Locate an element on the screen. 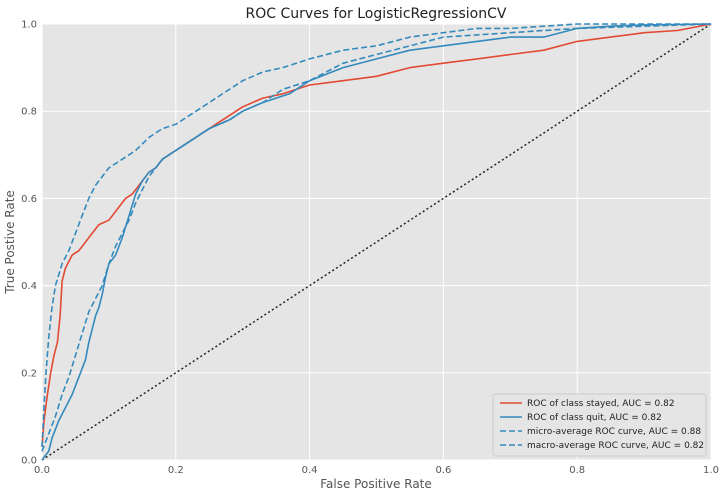 Image resolution: width=725 pixels, height=496 pixels. y-tick-label: 0.8 is located at coordinates (29, 112).